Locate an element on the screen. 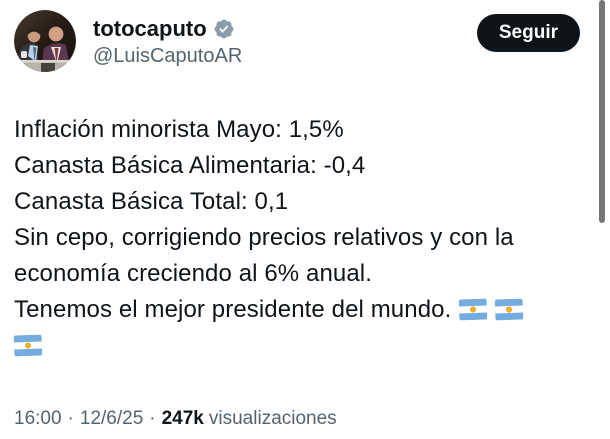 The height and width of the screenshot is (439, 610). tweet-text-line: Canasta Básica Alimentaria: -0,4 is located at coordinates (190, 165).